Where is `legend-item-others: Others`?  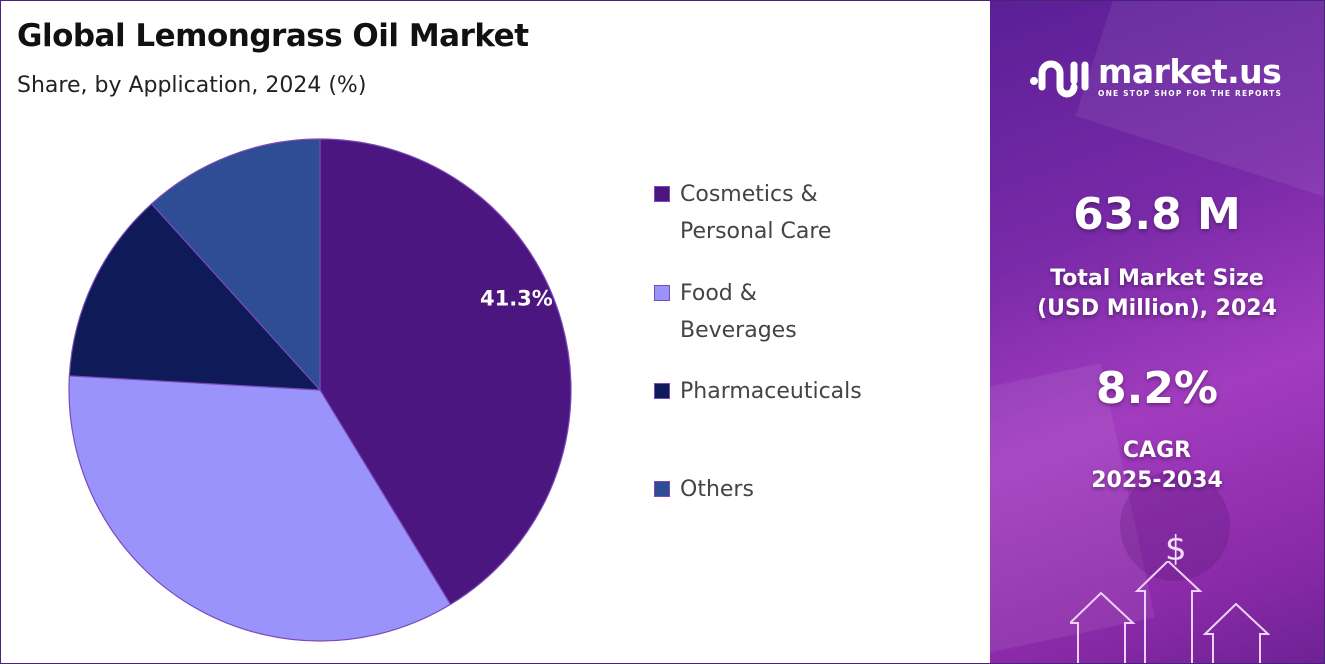 legend-item-others: Others is located at coordinates (784, 489).